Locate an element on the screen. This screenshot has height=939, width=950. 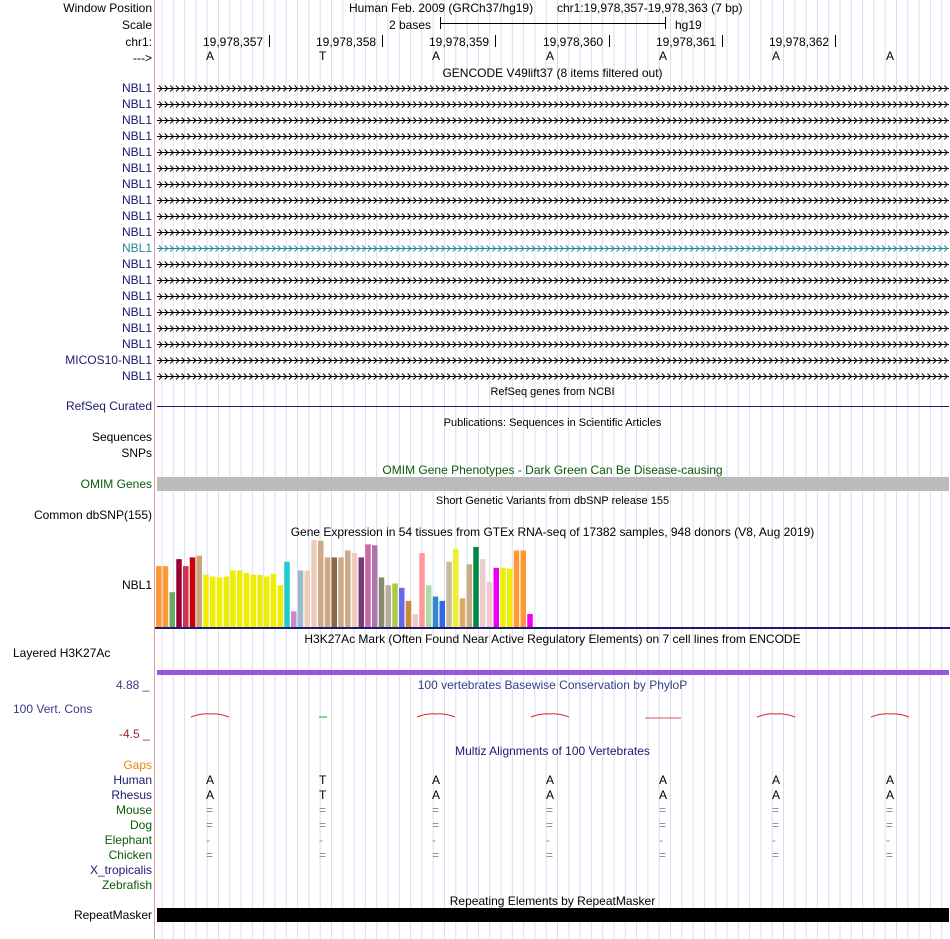
pubs-sequences-label: Sequences is located at coordinates (121, 437).